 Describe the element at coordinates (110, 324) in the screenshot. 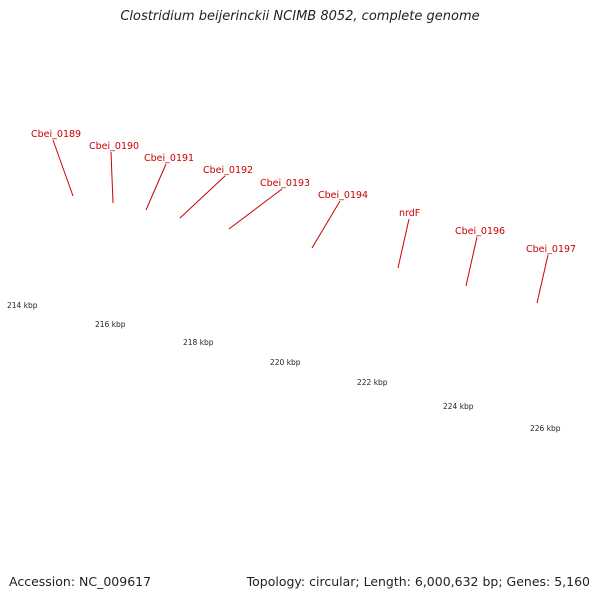

I see `kbp-label: 216 kbp` at that location.